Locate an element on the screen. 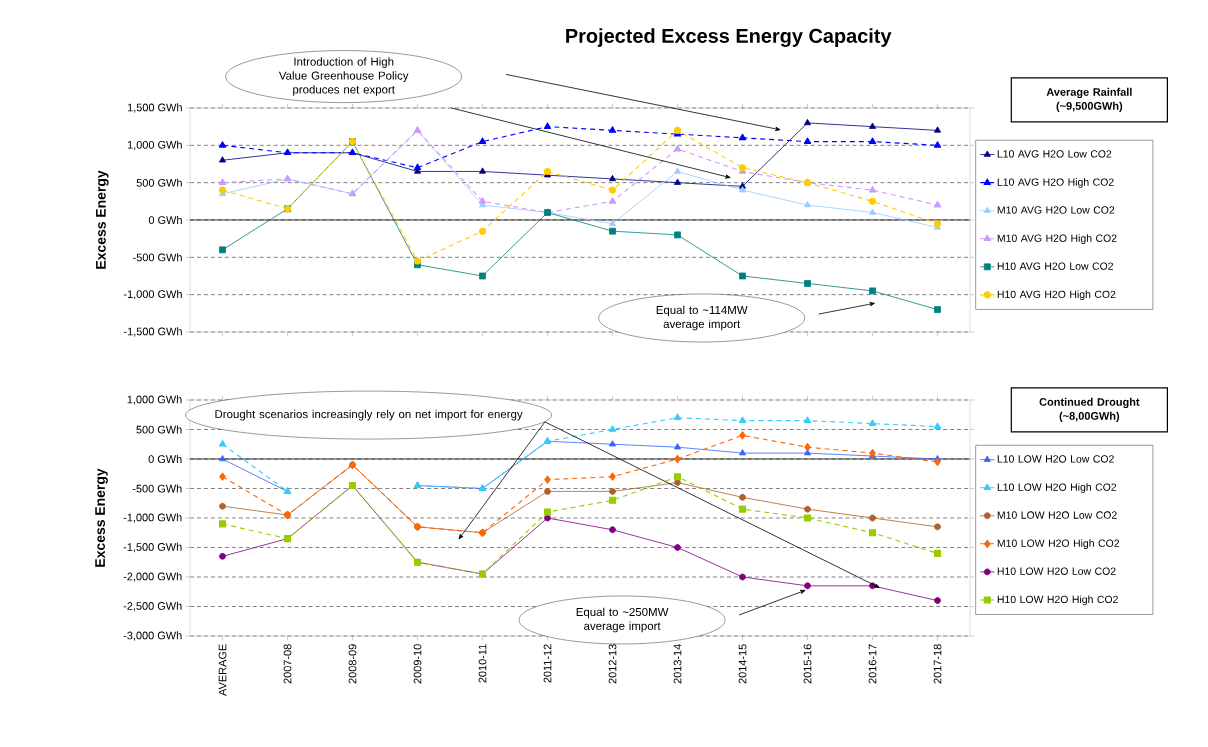 The height and width of the screenshot is (747, 1208). legend-label: M10 LOW H2O Low CO2 is located at coordinates (1057, 515).